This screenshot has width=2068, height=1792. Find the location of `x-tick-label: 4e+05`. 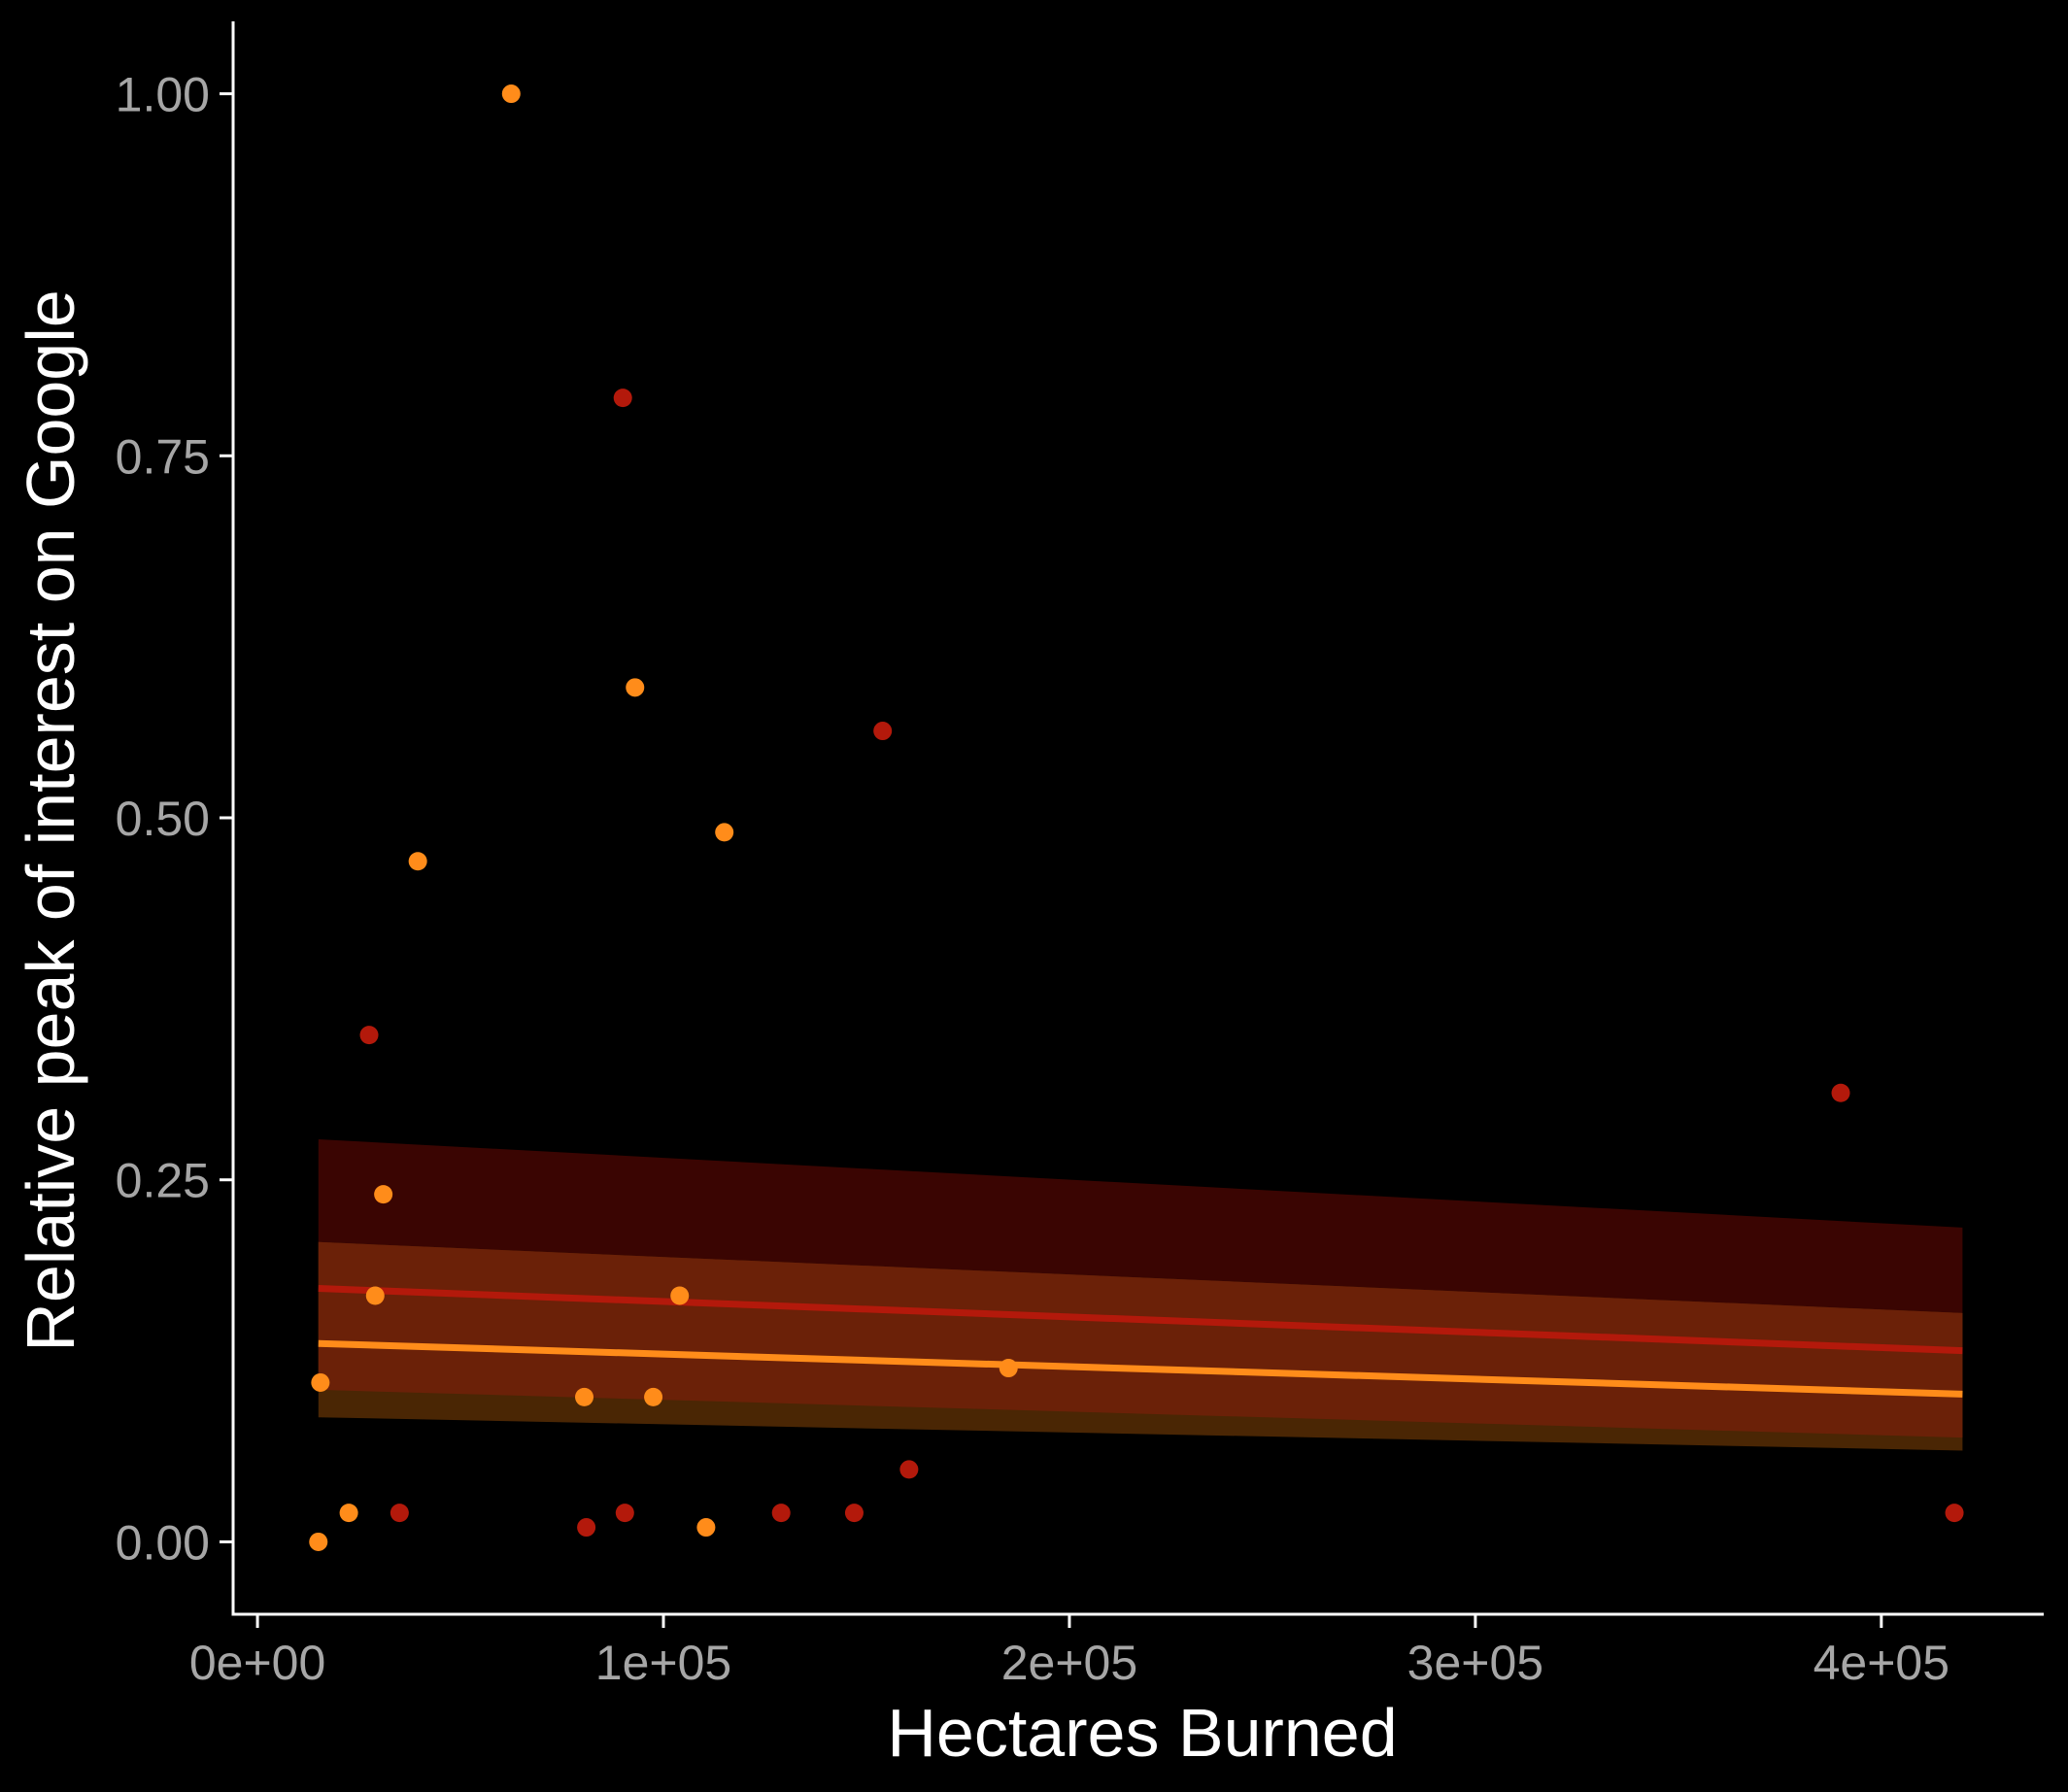

x-tick-label: 4e+05 is located at coordinates (1881, 1663).